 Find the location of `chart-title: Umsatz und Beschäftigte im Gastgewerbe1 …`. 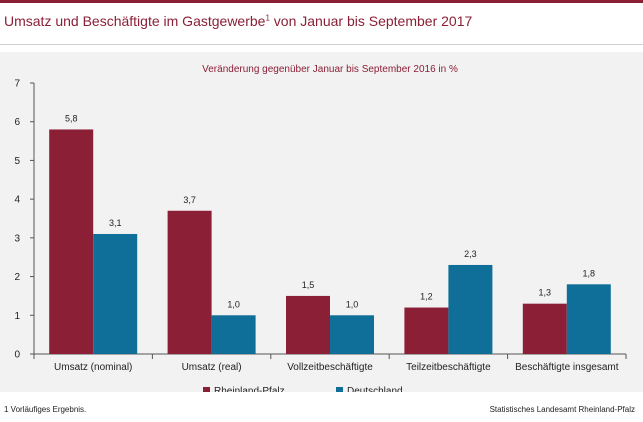

chart-title: Umsatz und Beschäftigte im Gastgewerbe1 … is located at coordinates (238, 21).